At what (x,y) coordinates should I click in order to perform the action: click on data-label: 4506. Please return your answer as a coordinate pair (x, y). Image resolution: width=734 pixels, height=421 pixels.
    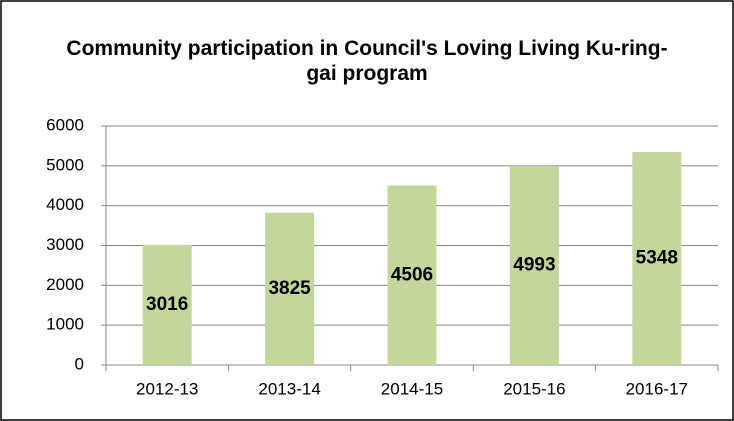
    Looking at the image, I should click on (412, 274).